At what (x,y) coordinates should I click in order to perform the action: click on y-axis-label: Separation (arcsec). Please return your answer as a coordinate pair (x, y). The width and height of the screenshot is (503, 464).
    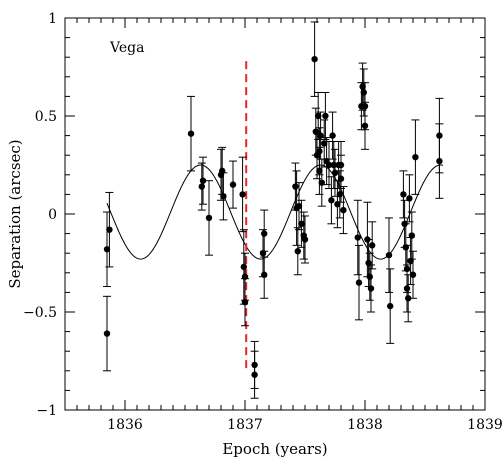
    Looking at the image, I should click on (15, 213).